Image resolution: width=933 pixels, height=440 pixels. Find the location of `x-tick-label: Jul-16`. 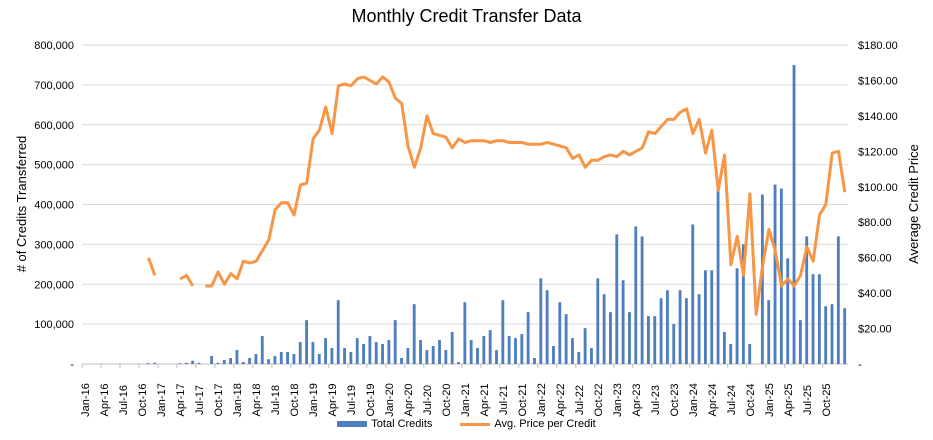

x-tick-label: Jul-16 is located at coordinates (124, 400).